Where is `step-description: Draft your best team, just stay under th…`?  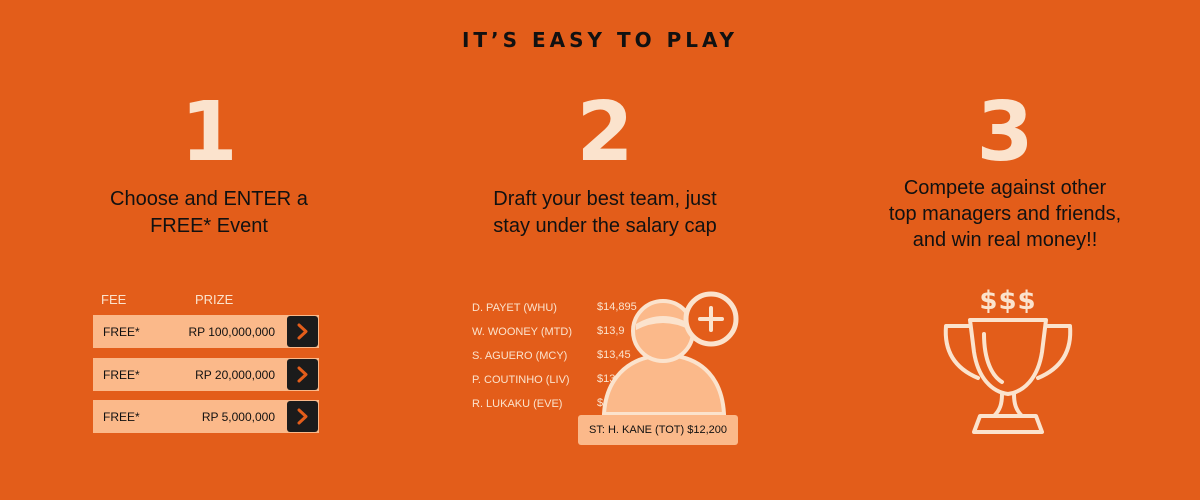 step-description: Draft your best team, just stay under th… is located at coordinates (605, 213).